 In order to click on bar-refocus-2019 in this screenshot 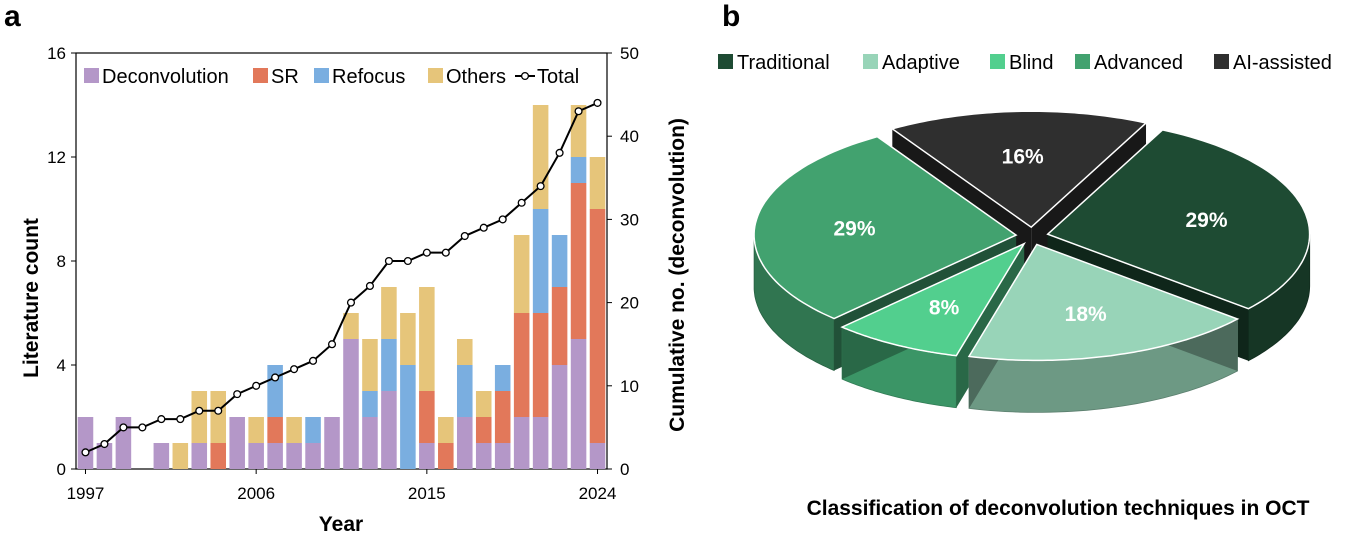, I will do `click(502, 378)`.